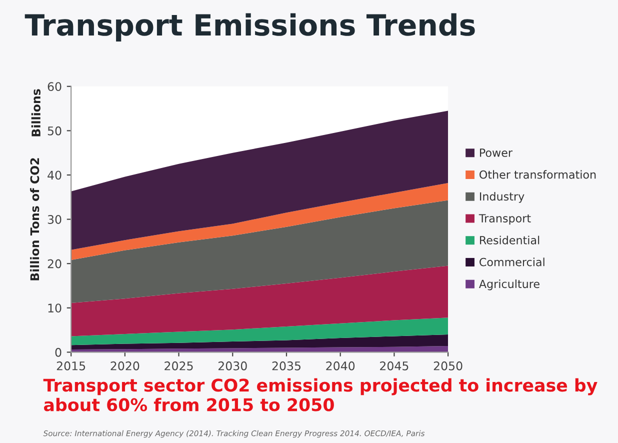 This screenshot has height=443, width=618. Describe the element at coordinates (504, 219) in the screenshot. I see `legend-label: Transport` at that location.